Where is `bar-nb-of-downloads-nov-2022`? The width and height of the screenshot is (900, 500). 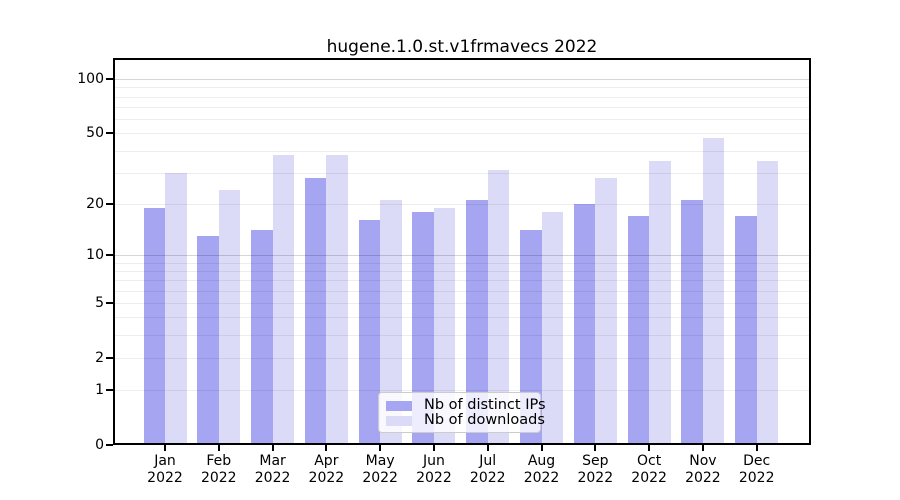 bar-nb-of-downloads-nov-2022 is located at coordinates (713, 291).